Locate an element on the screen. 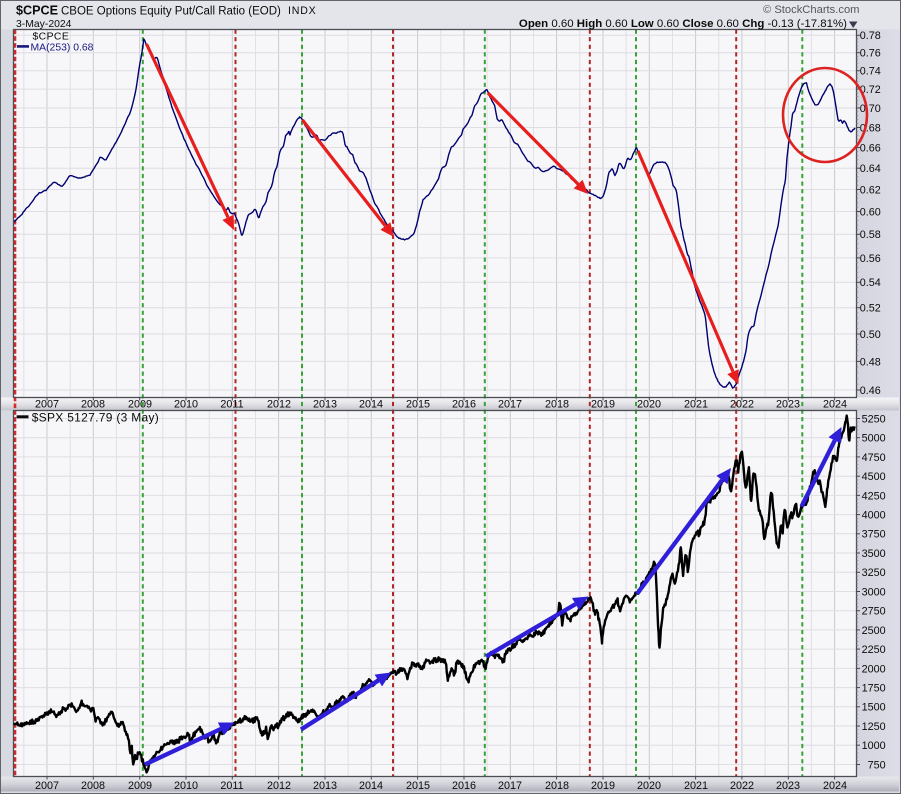 Image resolution: width=901 pixels, height=799 pixels. svg-text: © StockCharts.com is located at coordinates (811, 10).